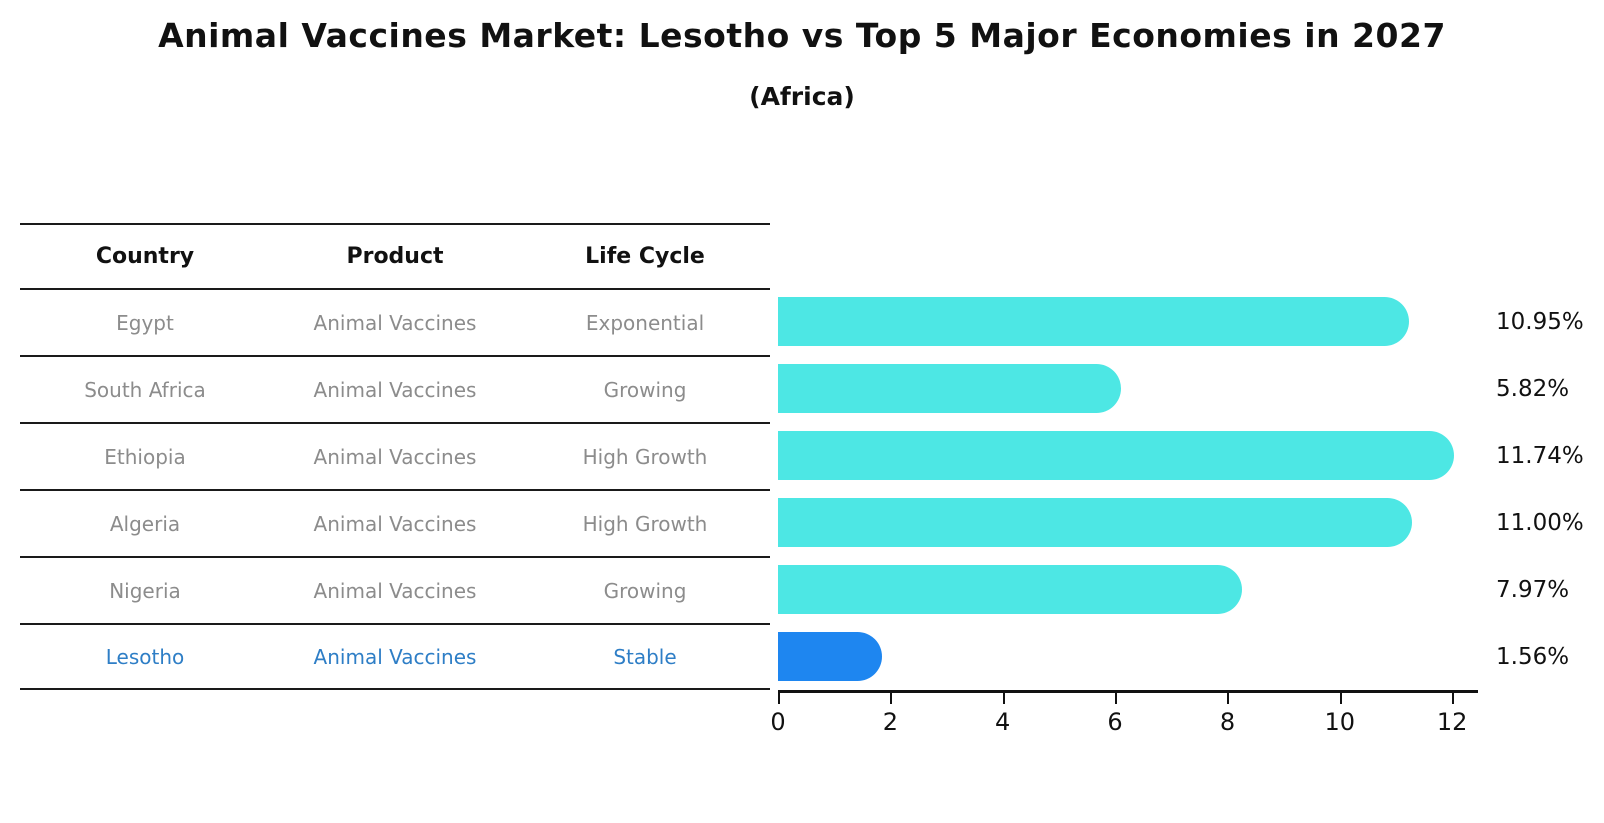 Image resolution: width=1604 pixels, height=823 pixels. What do you see at coordinates (1128, 255) in the screenshot?
I see `plot-header-spacer` at bounding box center [1128, 255].